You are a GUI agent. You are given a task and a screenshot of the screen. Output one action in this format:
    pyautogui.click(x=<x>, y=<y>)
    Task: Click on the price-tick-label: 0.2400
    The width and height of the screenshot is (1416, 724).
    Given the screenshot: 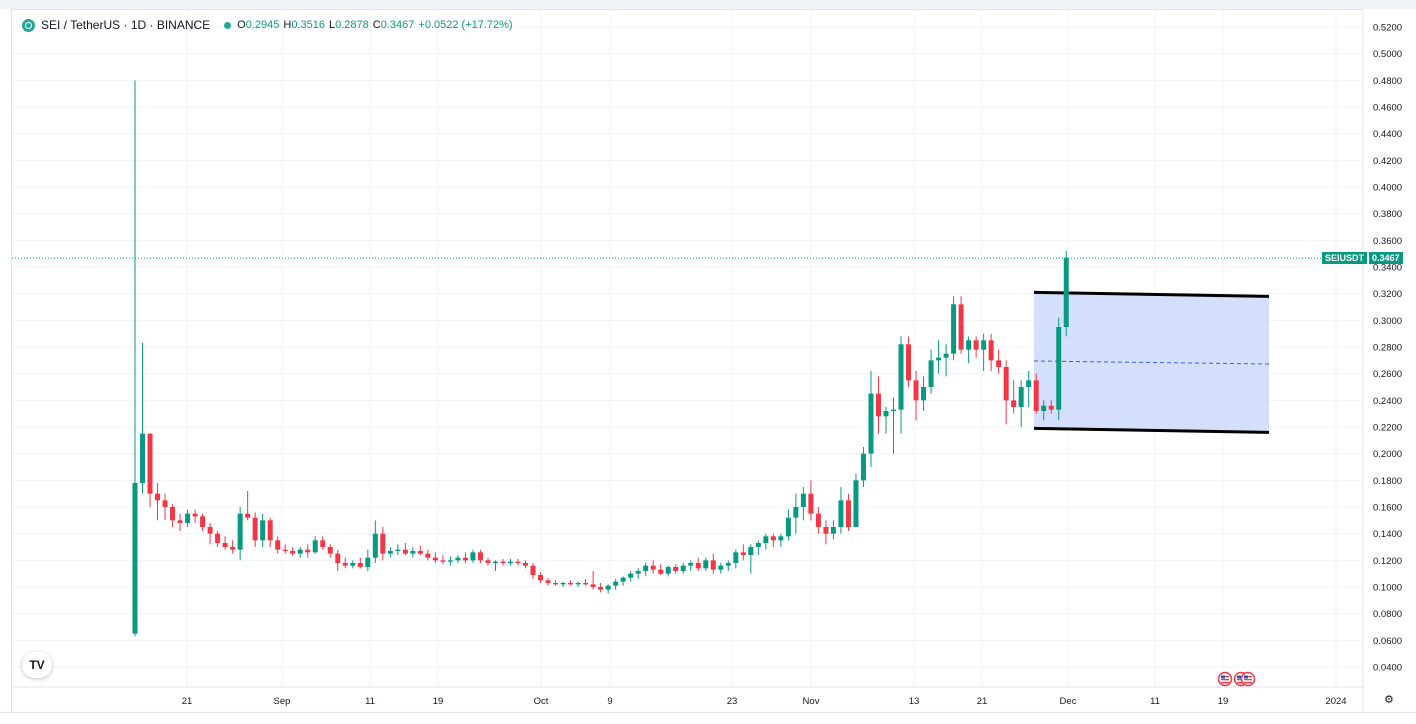 What is the action you would take?
    pyautogui.click(x=1387, y=401)
    